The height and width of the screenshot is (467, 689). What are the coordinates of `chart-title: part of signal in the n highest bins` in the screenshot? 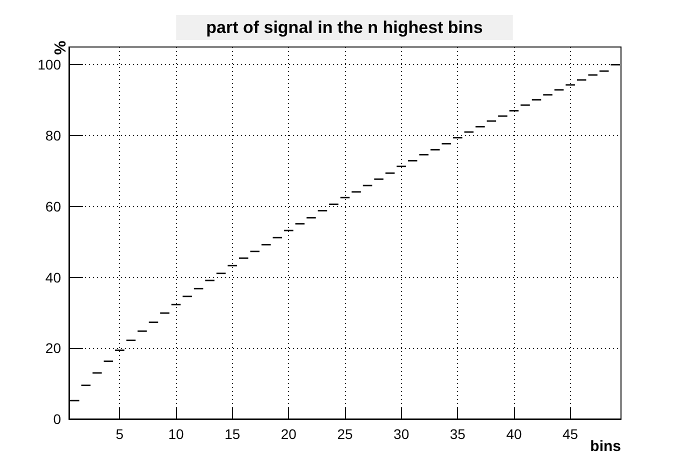 It's located at (344, 27).